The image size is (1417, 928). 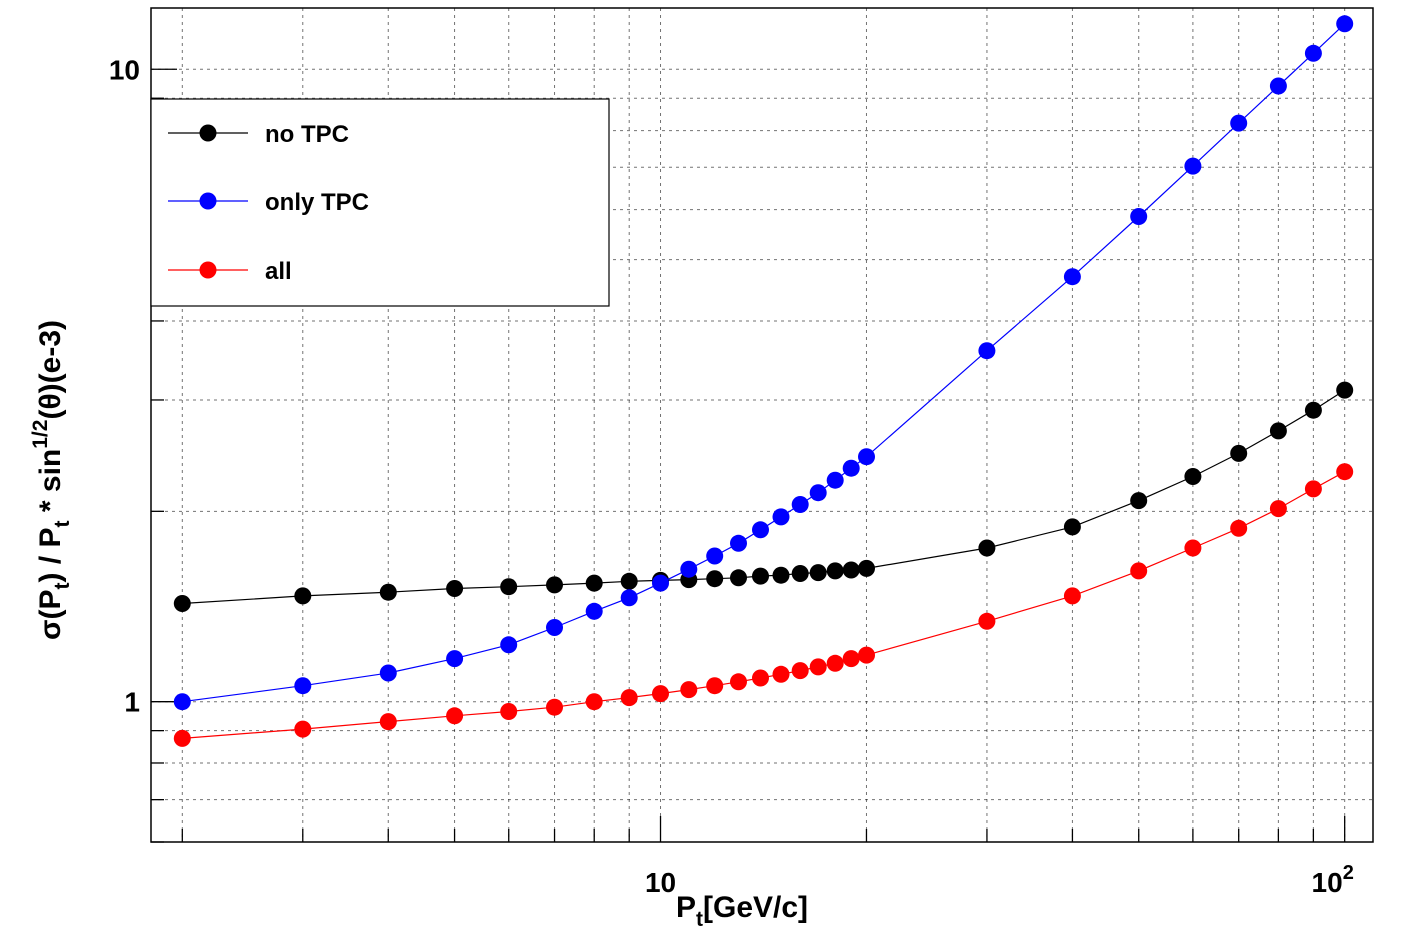 What do you see at coordinates (50, 554) in the screenshot?
I see `y-axis-title-b: ) / P` at bounding box center [50, 554].